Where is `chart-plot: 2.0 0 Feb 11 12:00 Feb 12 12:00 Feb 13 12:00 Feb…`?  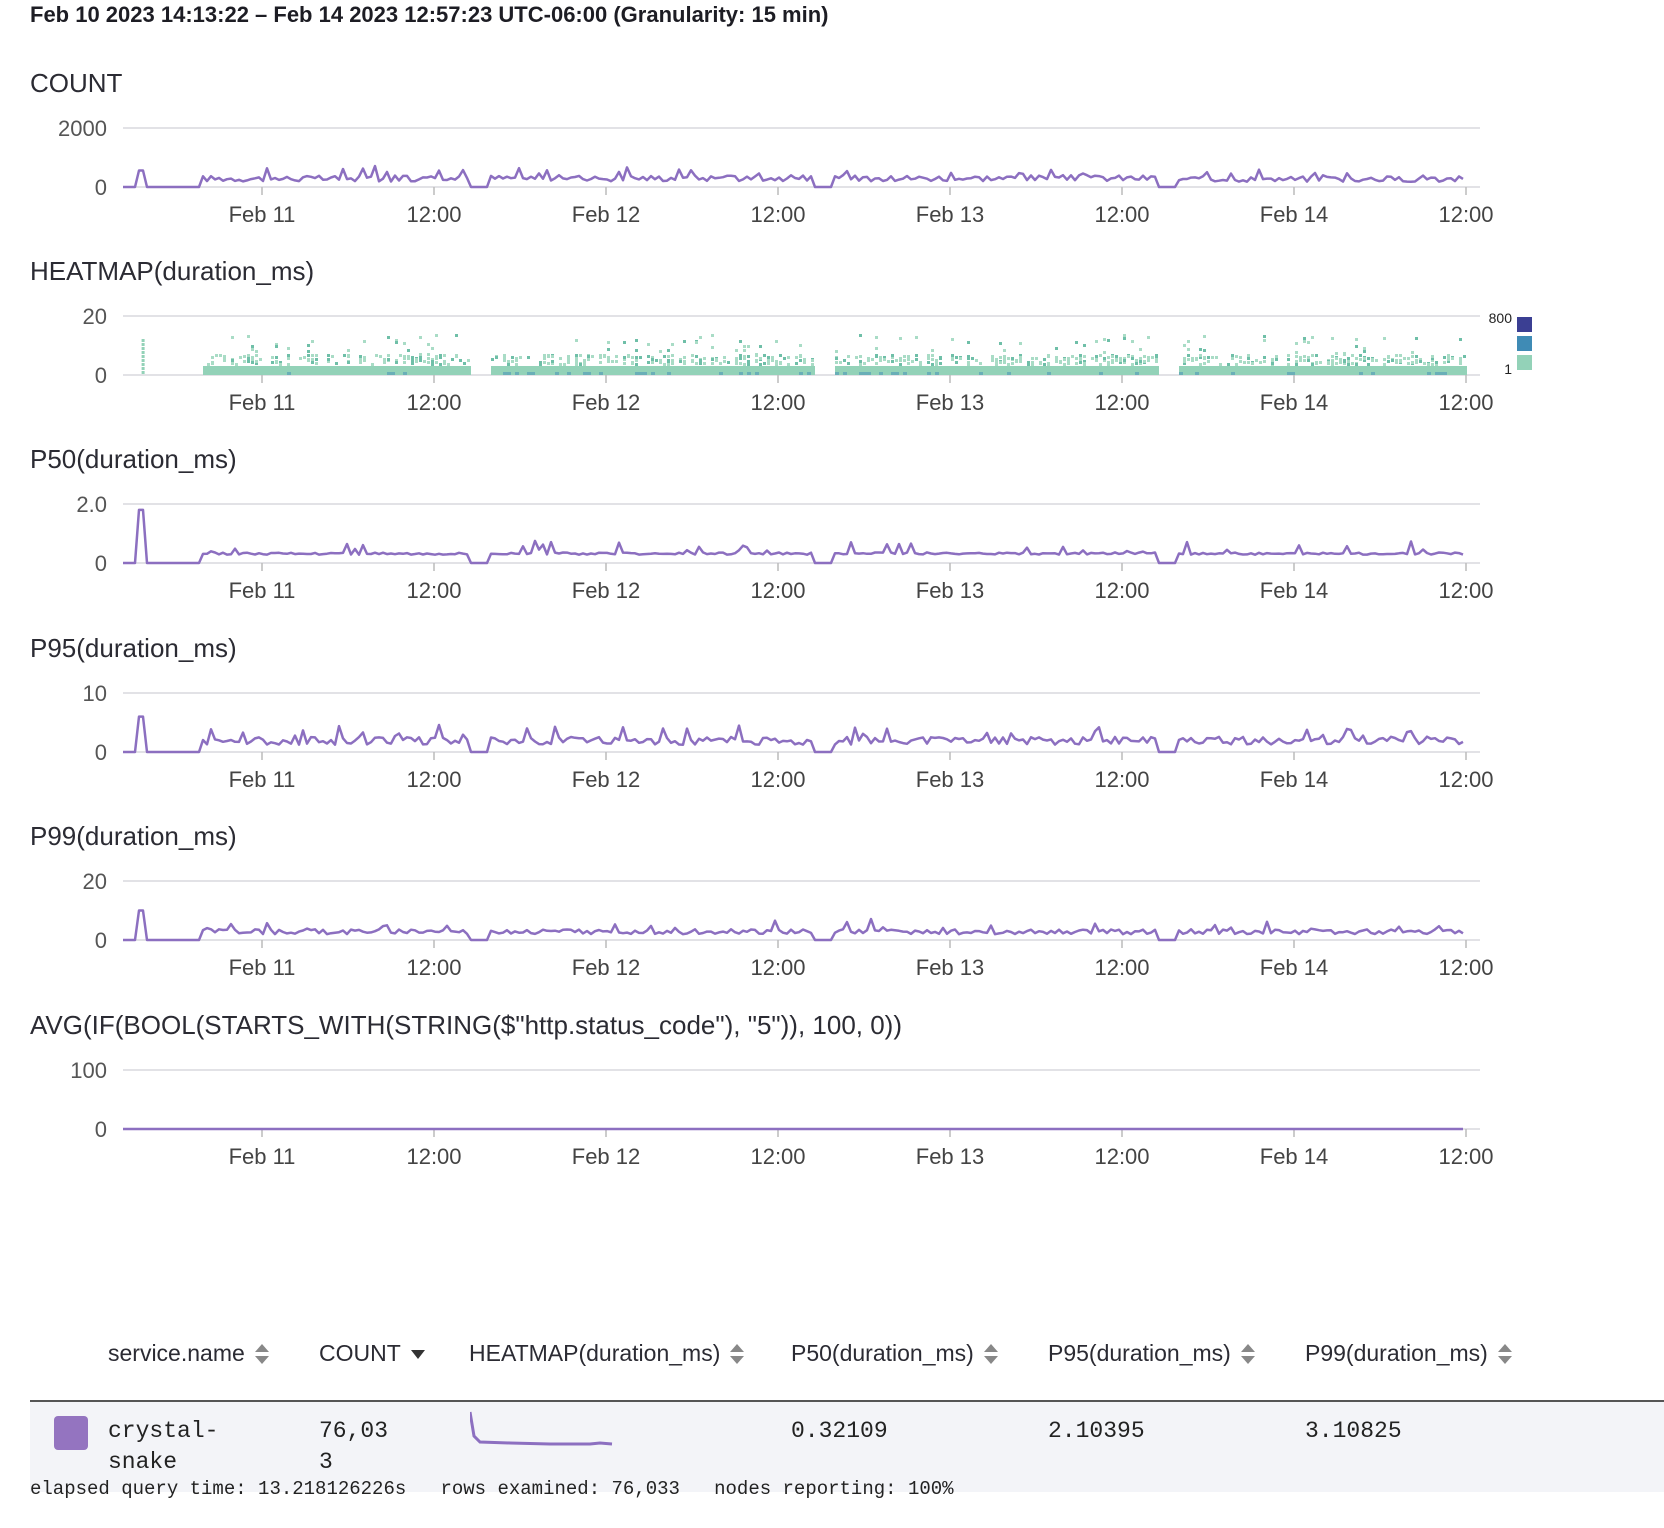 chart-plot: 2.0 0 Feb 11 12:00 Feb 12 12:00 Feb 13 12:00 Feb… is located at coordinates (832, 558).